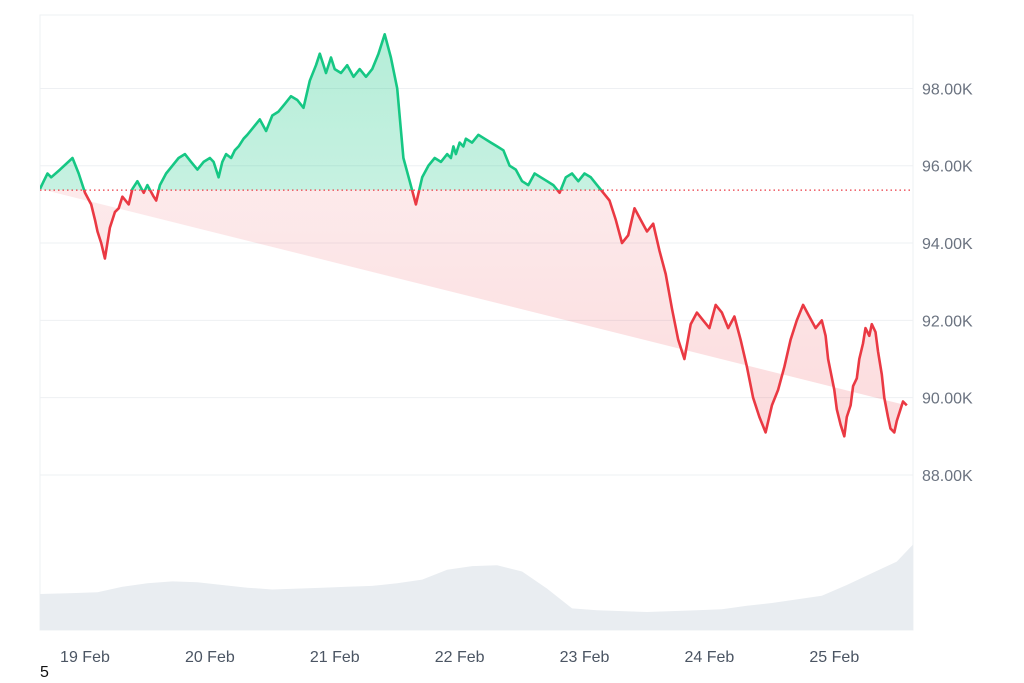 This screenshot has height=683, width=1024. I want to click on y-tick-label: 96.00K, so click(947, 167).